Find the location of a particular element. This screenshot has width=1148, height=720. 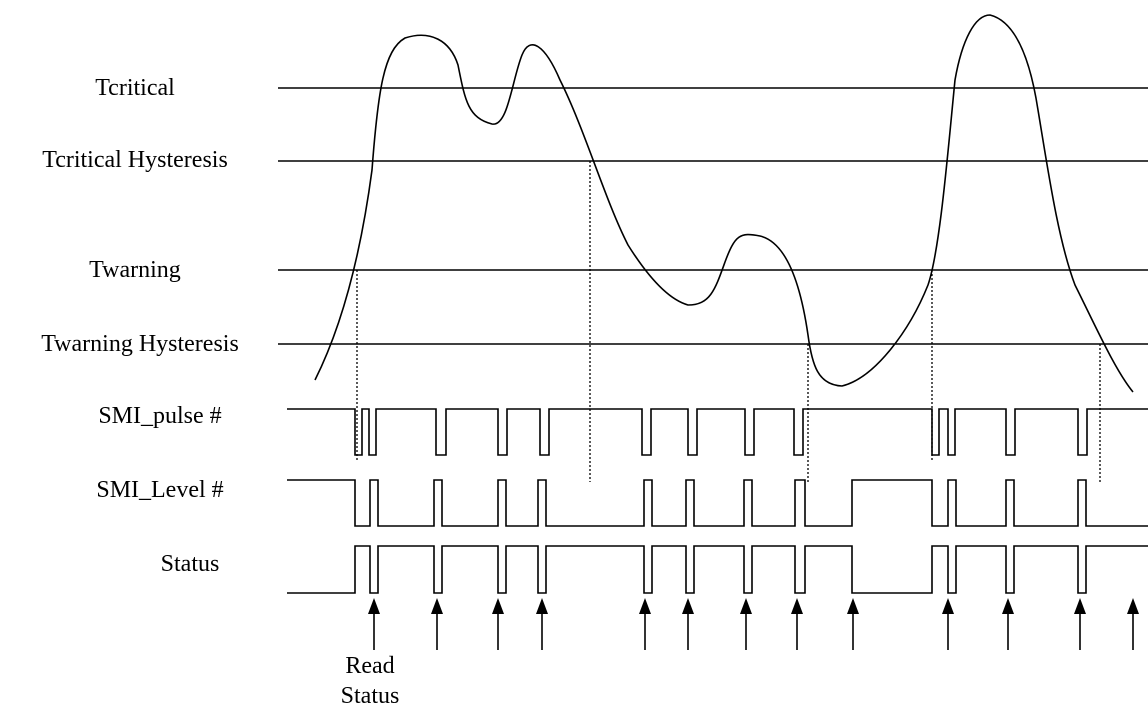

smi-pulse-label: SMI_pulse # is located at coordinates (160, 416).